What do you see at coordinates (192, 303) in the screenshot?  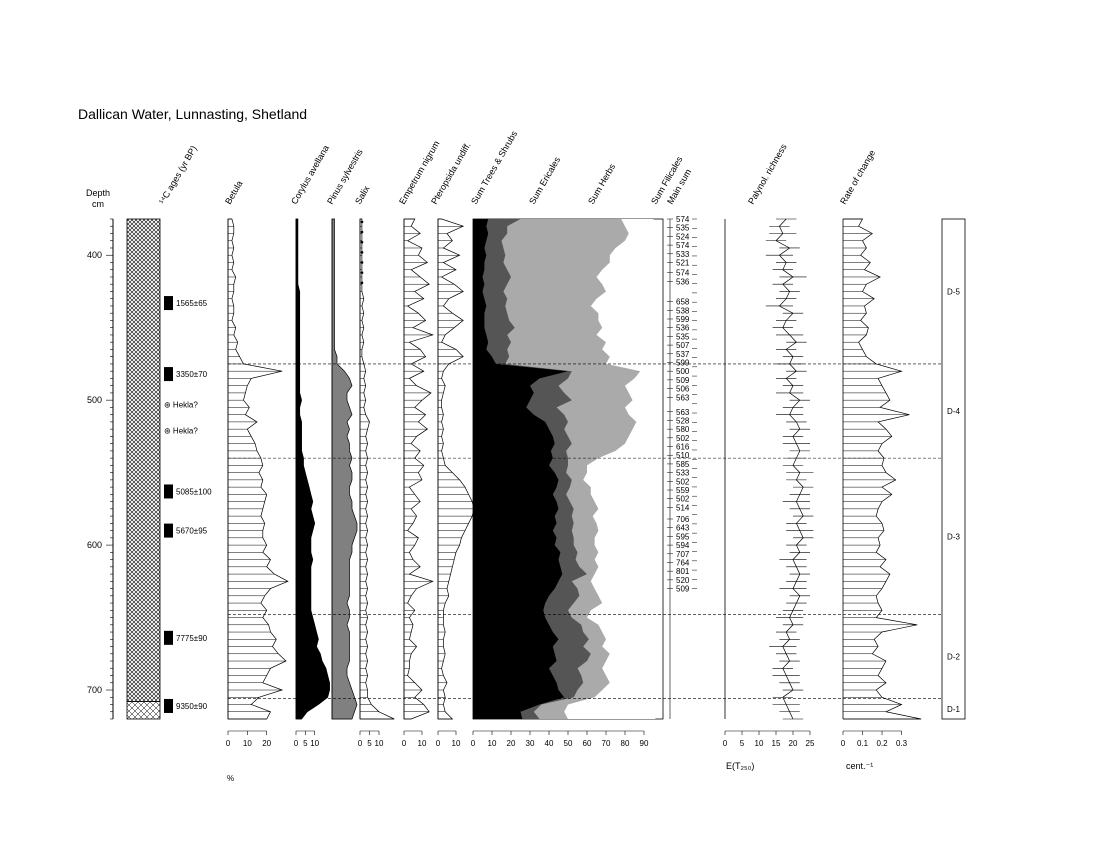 I see `c14-date-label: 1565±65` at bounding box center [192, 303].